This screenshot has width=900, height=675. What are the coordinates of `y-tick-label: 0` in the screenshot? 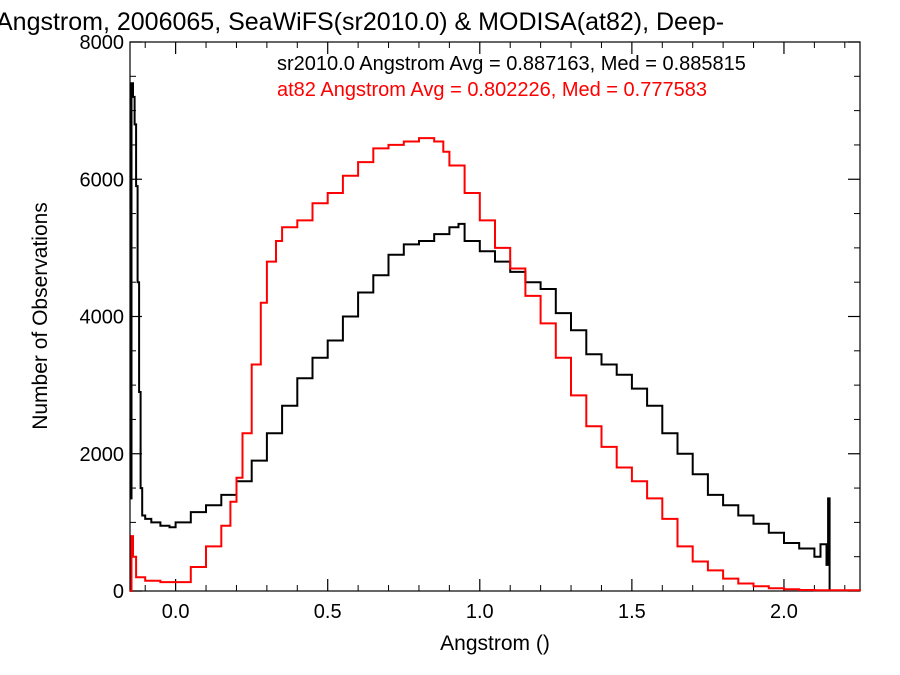 It's located at (118, 592).